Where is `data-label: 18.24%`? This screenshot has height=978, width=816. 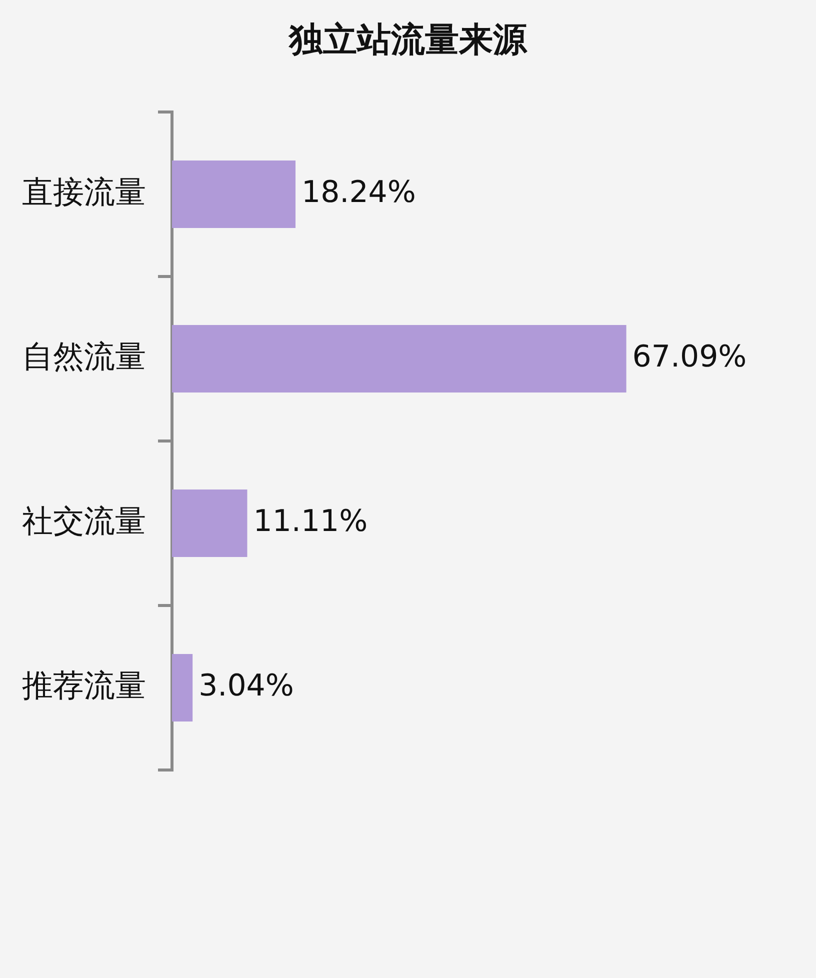
data-label: 18.24% is located at coordinates (359, 192).